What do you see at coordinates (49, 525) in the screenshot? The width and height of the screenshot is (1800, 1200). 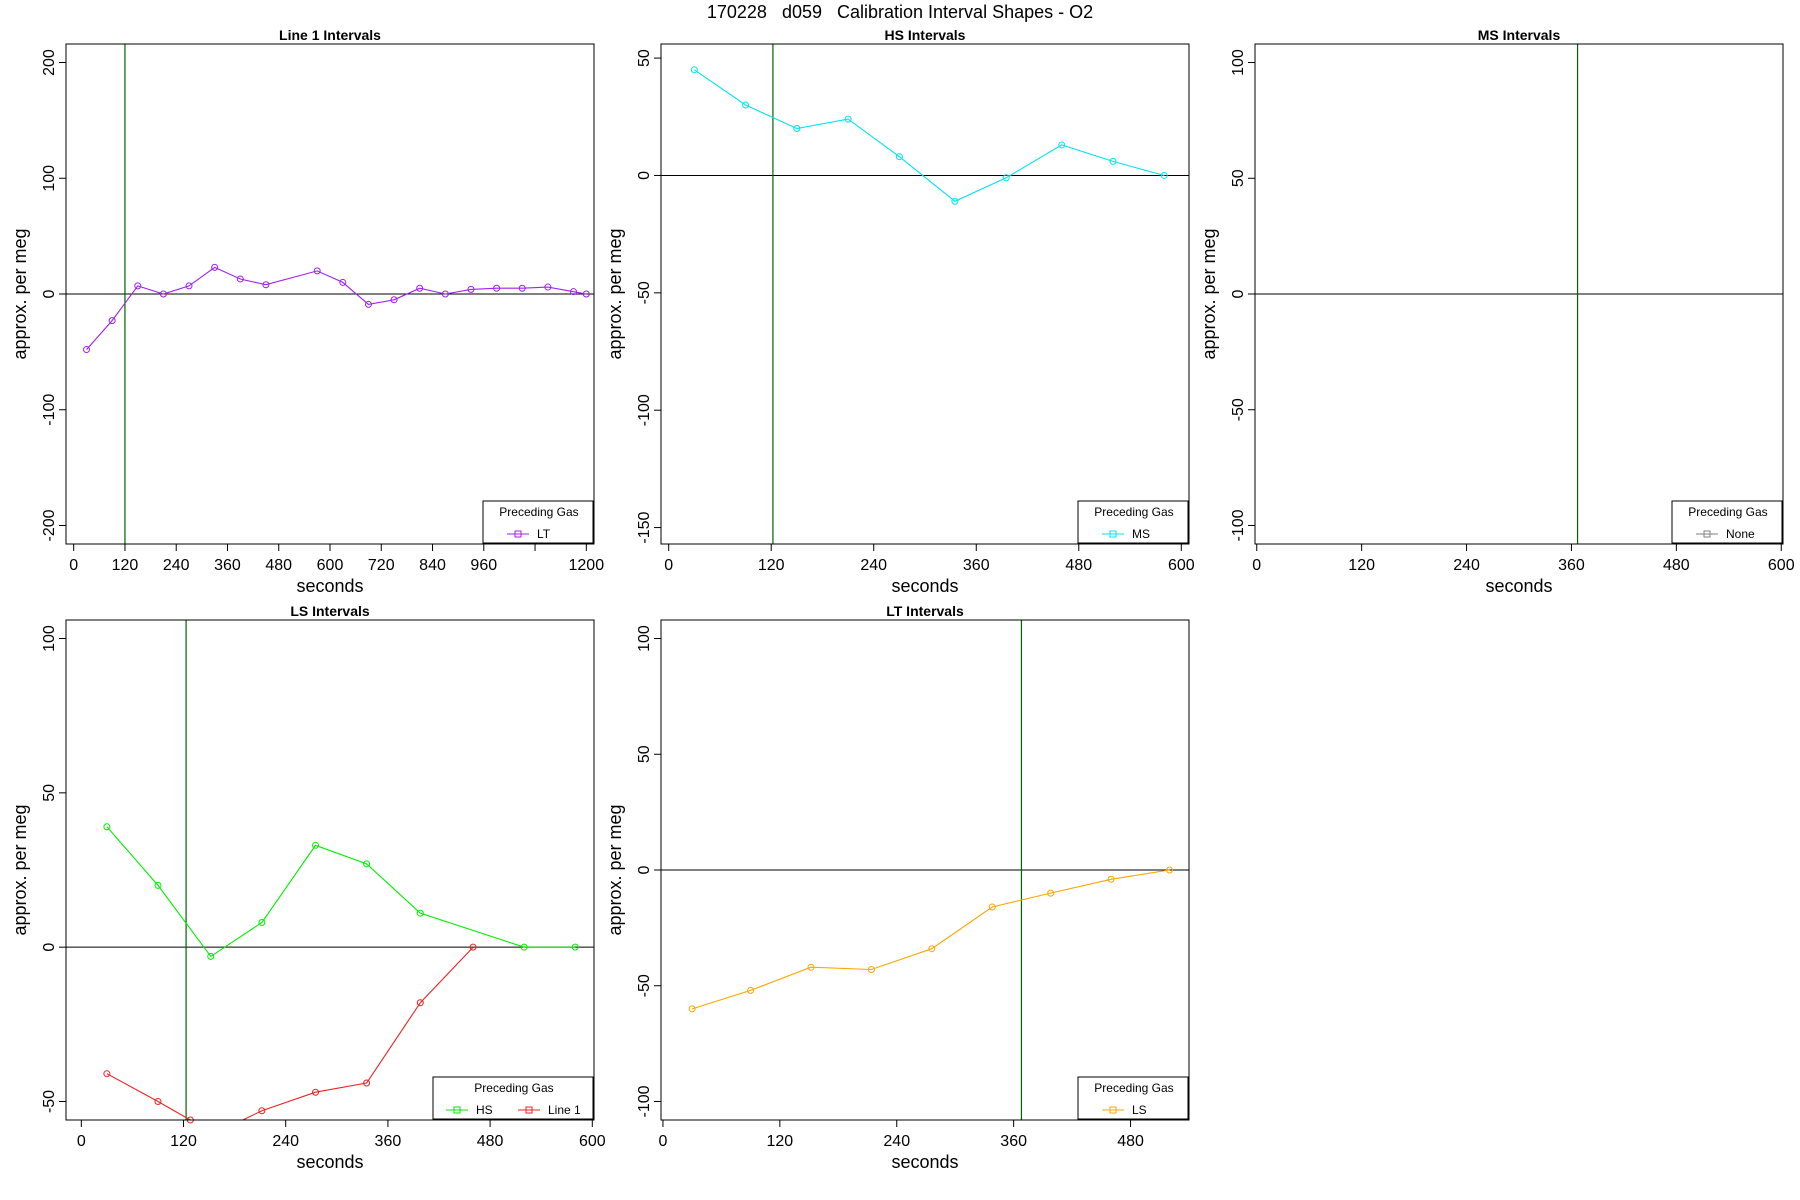 I see `y-tick-label: -200` at bounding box center [49, 525].